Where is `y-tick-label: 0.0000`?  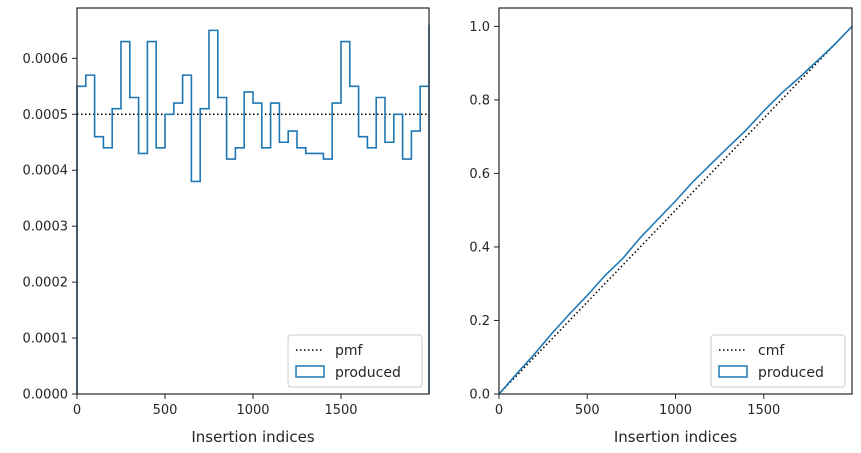 y-tick-label: 0.0000 is located at coordinates (46, 395).